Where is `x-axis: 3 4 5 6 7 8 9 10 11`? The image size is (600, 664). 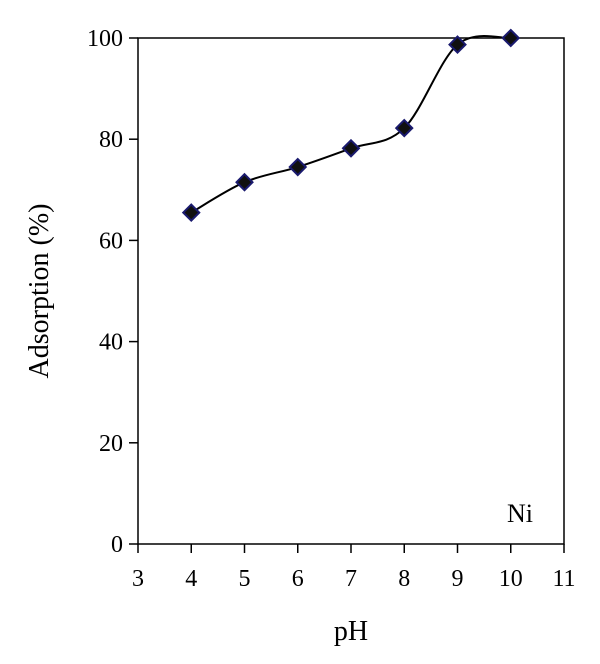 x-axis: 3 4 5 6 7 8 9 10 11 is located at coordinates (354, 568).